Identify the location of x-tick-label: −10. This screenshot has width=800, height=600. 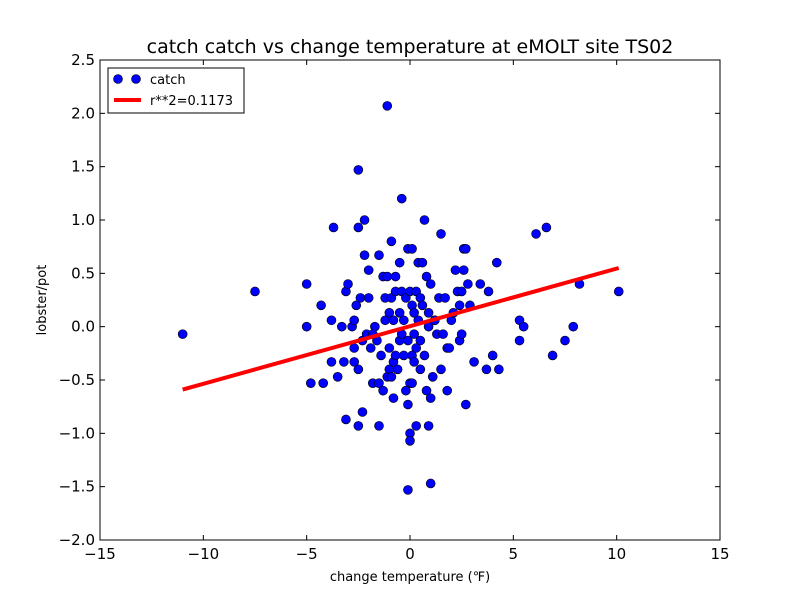
(204, 554).